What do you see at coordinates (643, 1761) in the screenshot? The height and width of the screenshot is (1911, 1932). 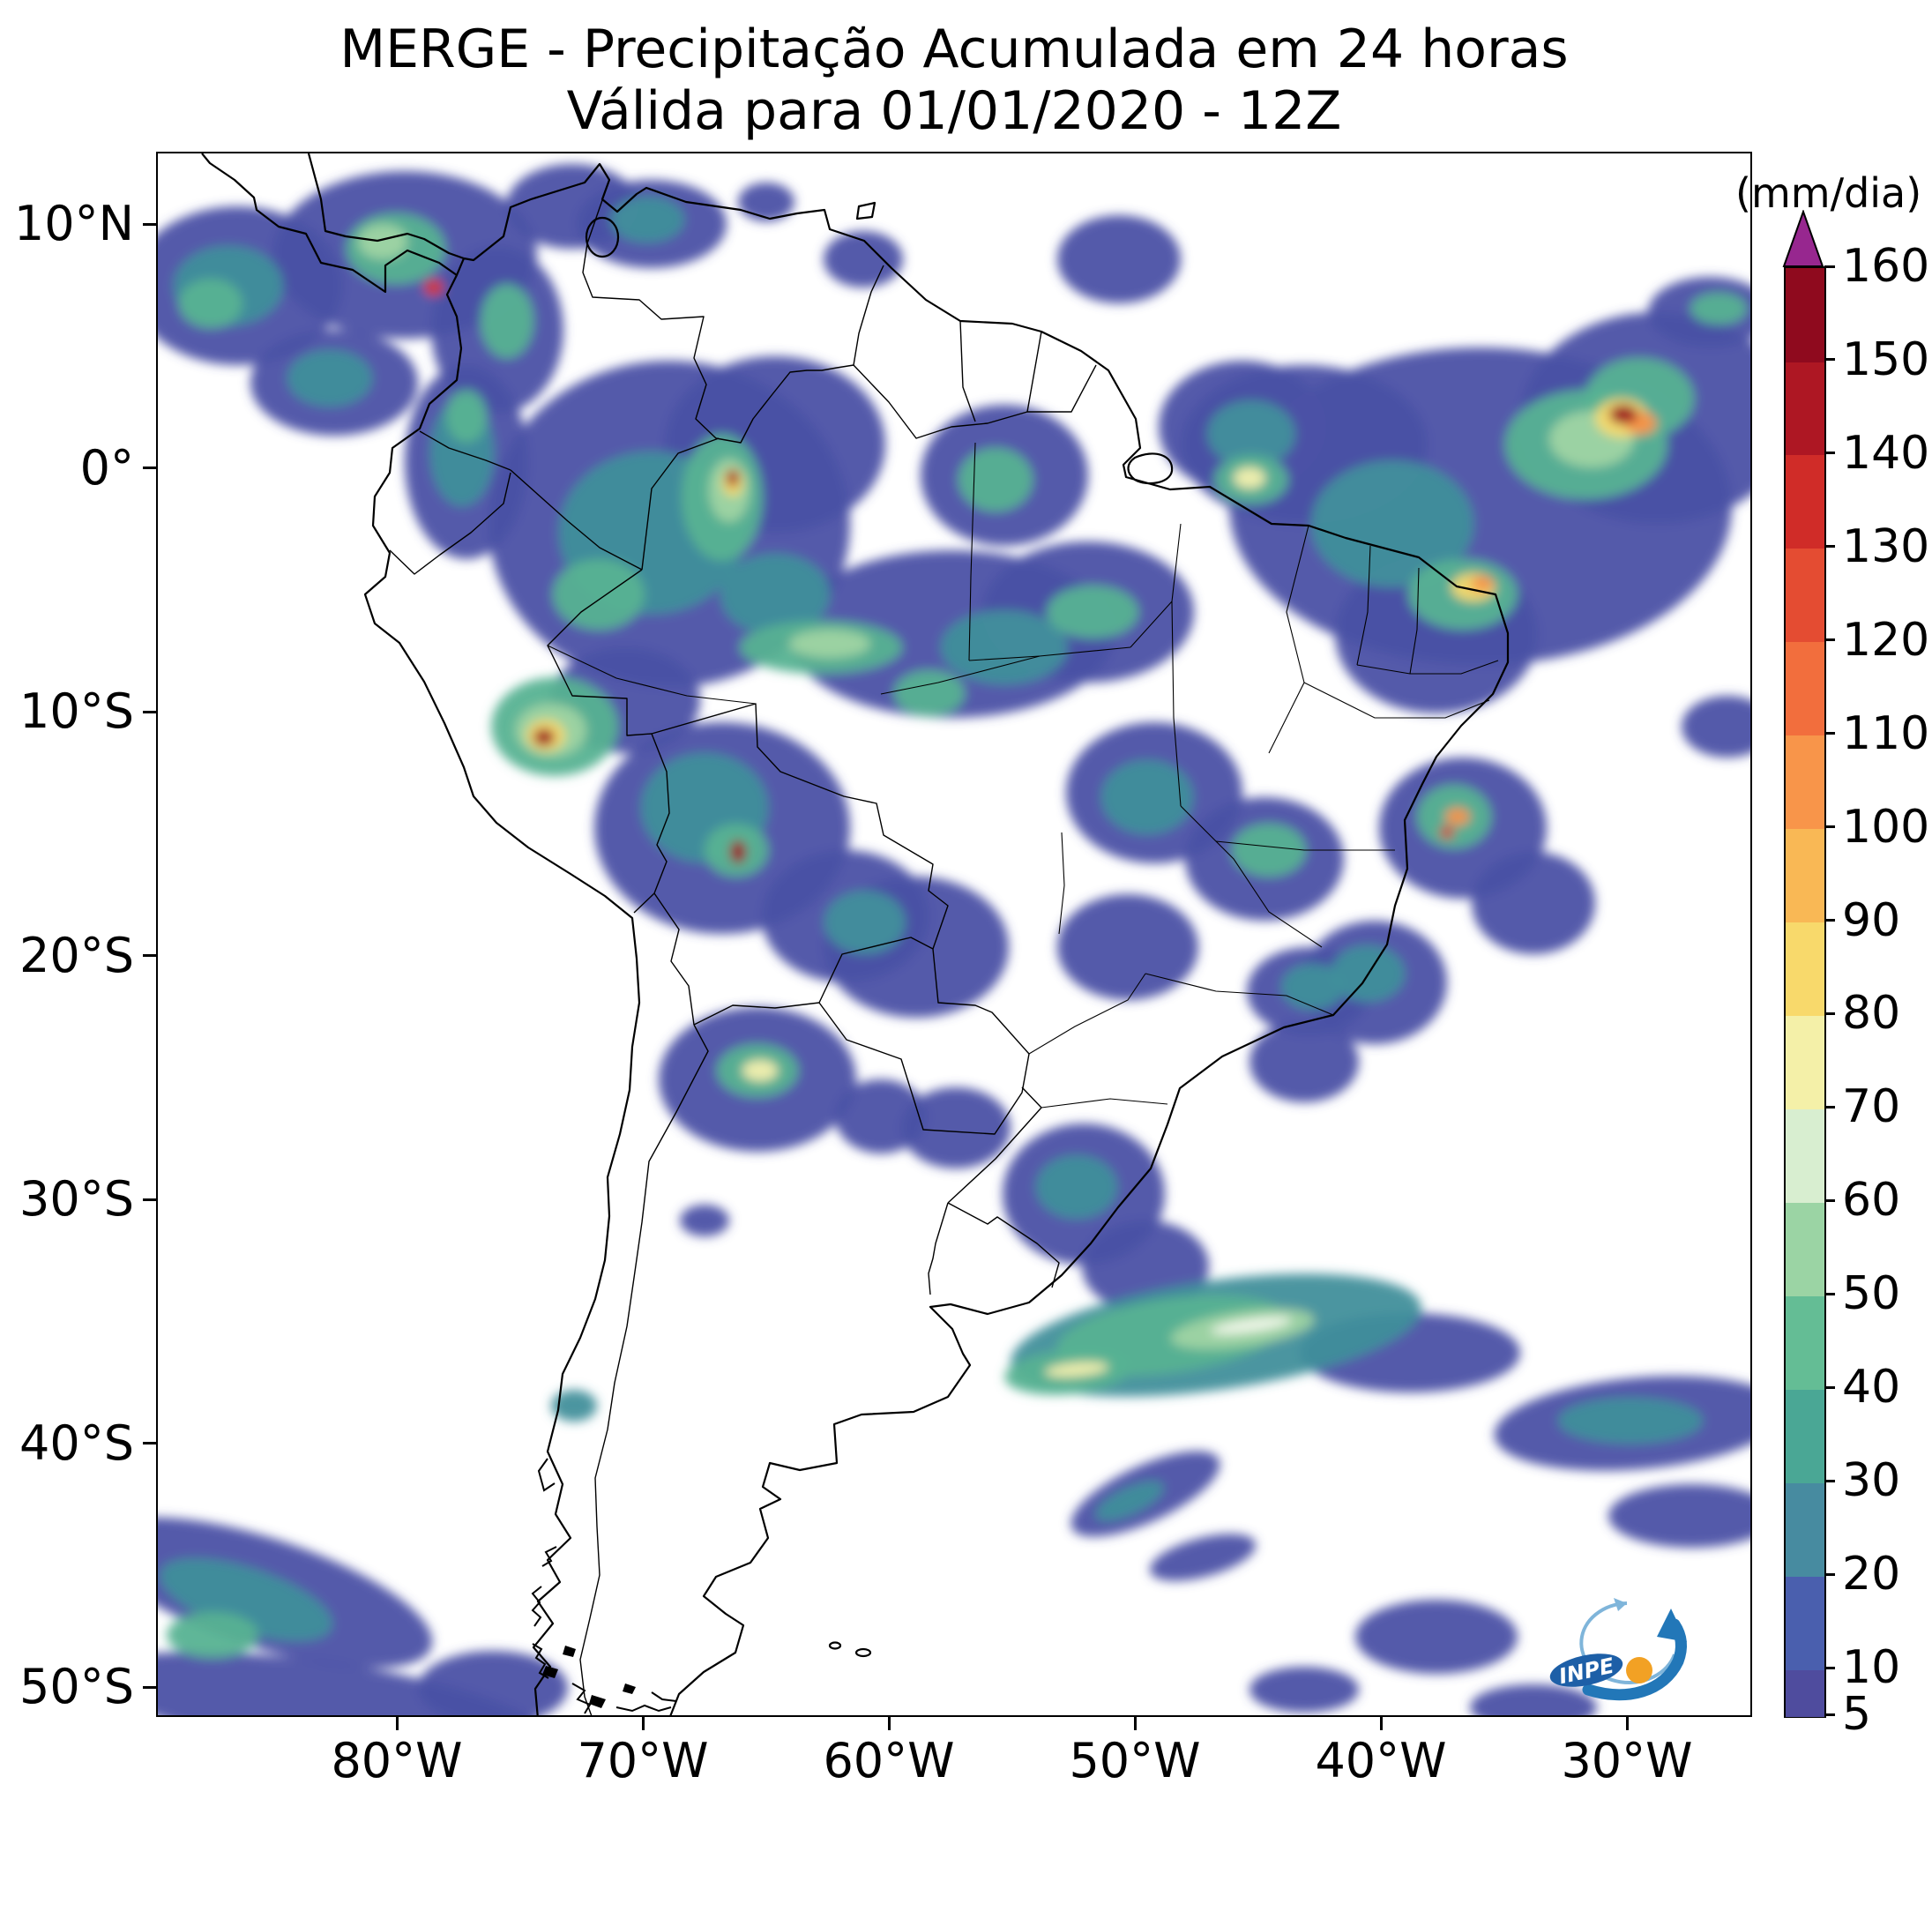 I see `lon-tick-label: 70°W` at bounding box center [643, 1761].